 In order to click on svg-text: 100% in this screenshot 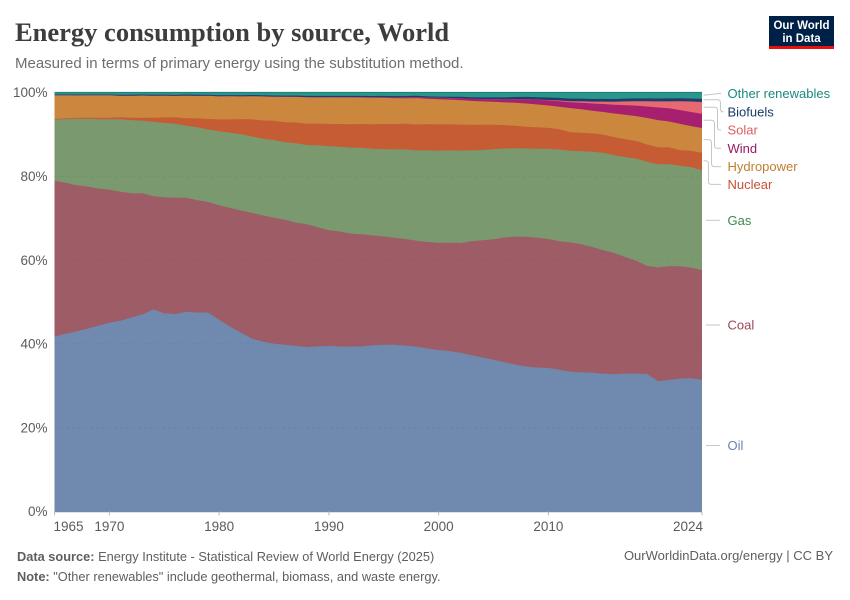, I will do `click(30, 92)`.